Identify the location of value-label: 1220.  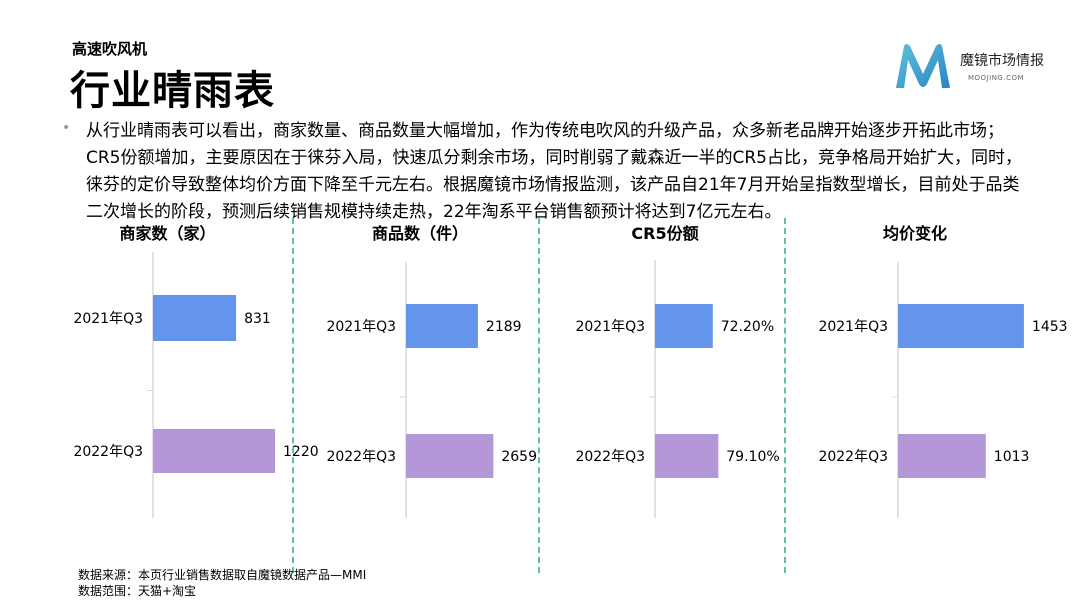
(301, 452).